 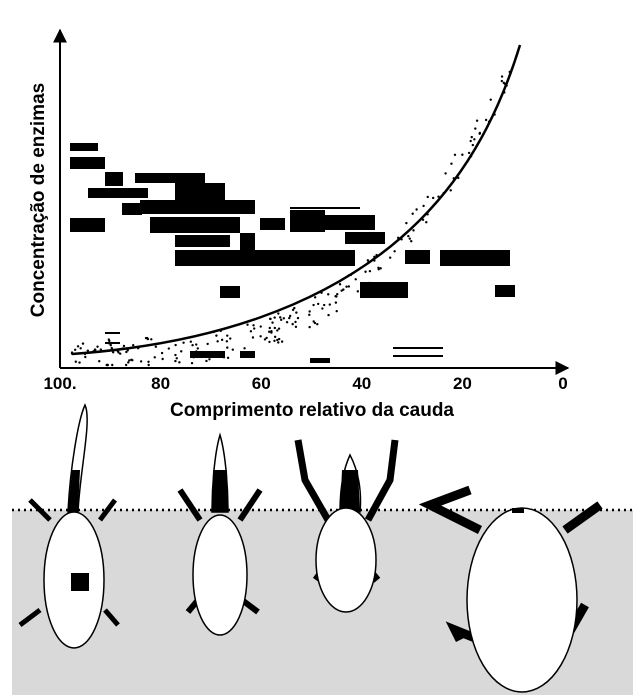 What do you see at coordinates (160, 383) in the screenshot?
I see `x-tick-label: 80` at bounding box center [160, 383].